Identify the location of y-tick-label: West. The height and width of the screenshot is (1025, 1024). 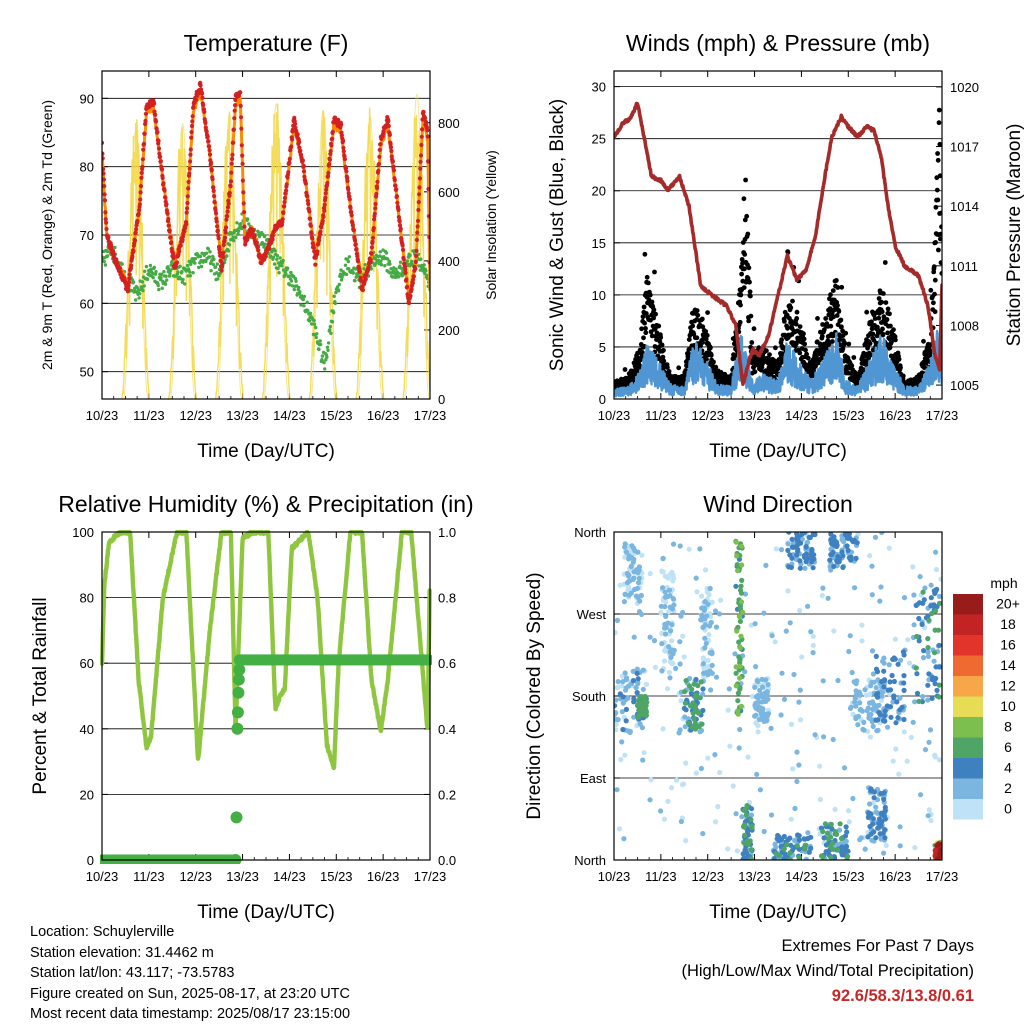
(592, 614).